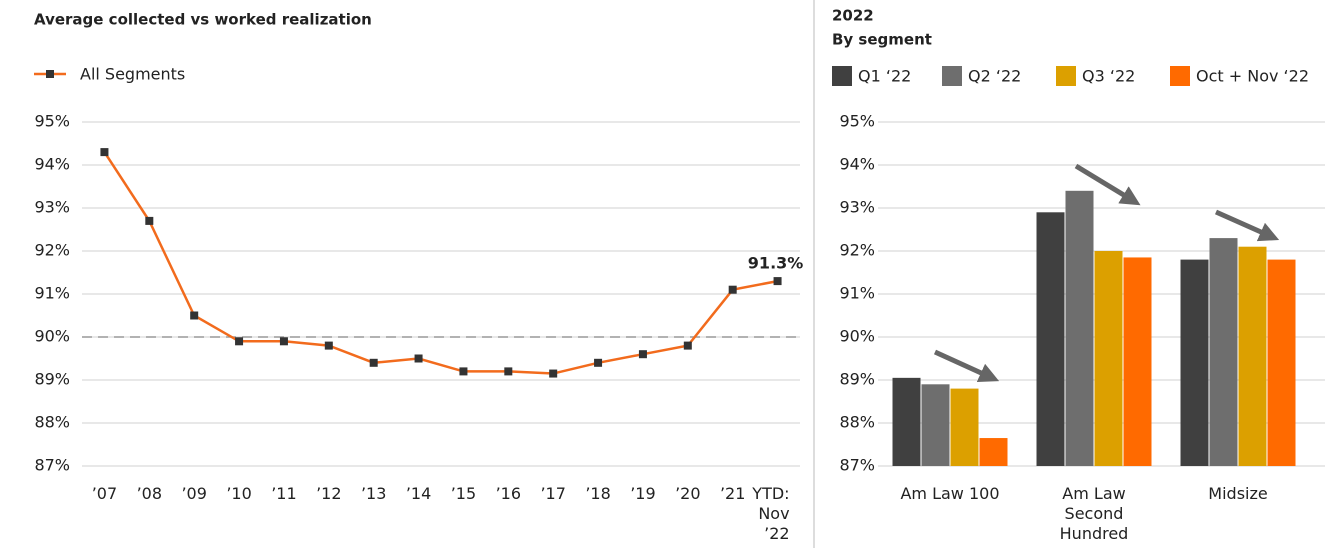  I want to click on x-tick-label: ’13, so click(373, 493).